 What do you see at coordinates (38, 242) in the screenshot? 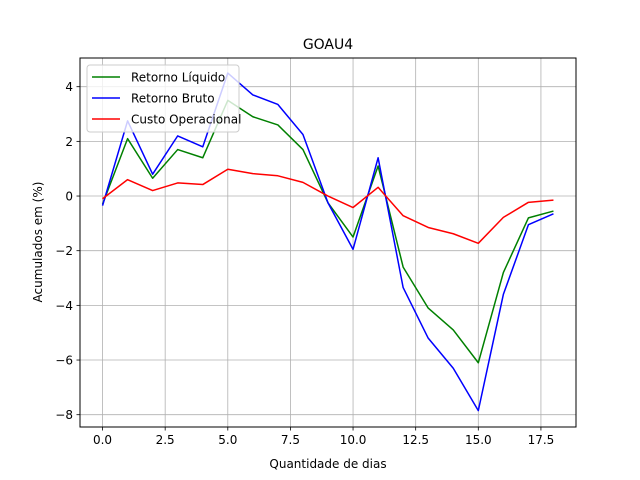
I see `y-axis-label: Acumulados em (%)` at bounding box center [38, 242].